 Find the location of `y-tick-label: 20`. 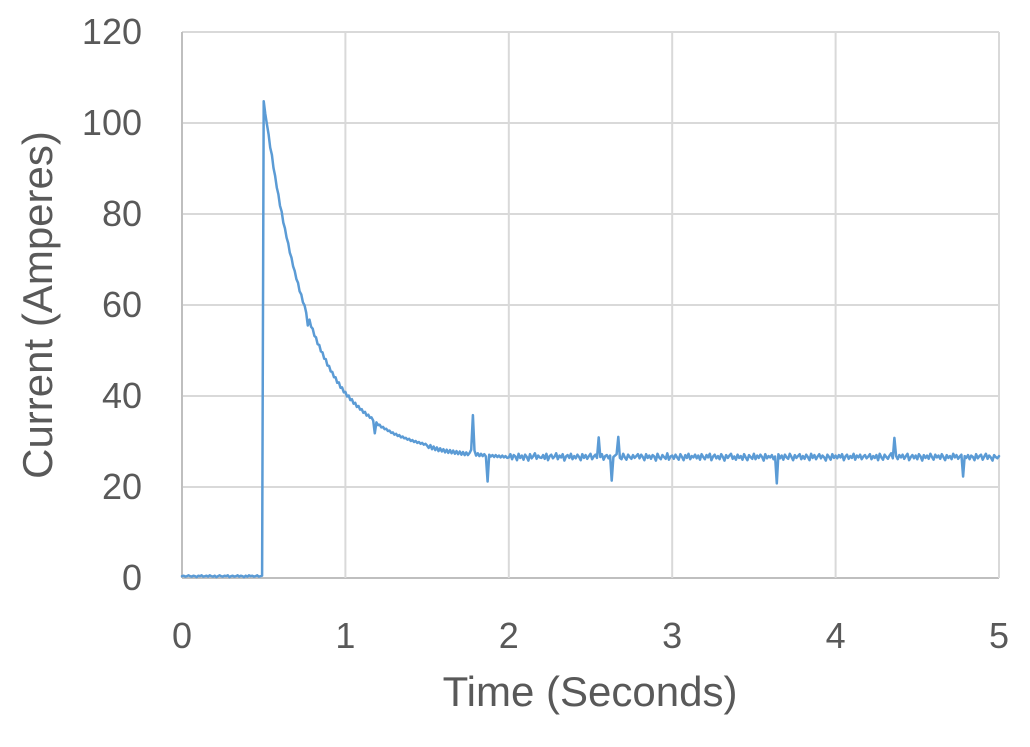

y-tick-label: 20 is located at coordinates (121, 486).